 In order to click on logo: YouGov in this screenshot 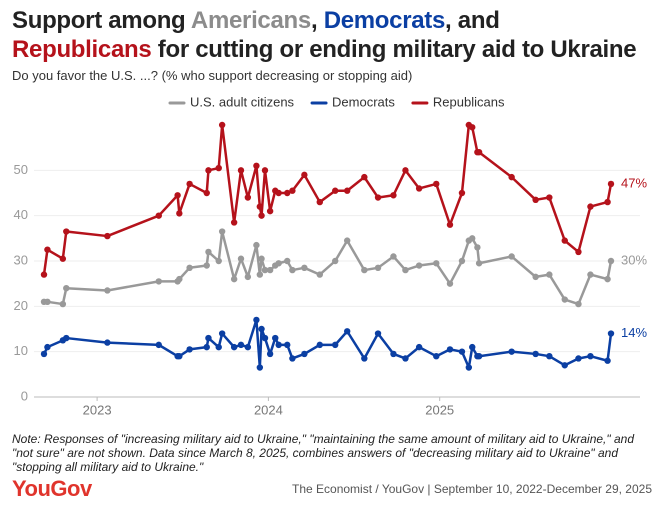, I will do `click(52, 488)`.